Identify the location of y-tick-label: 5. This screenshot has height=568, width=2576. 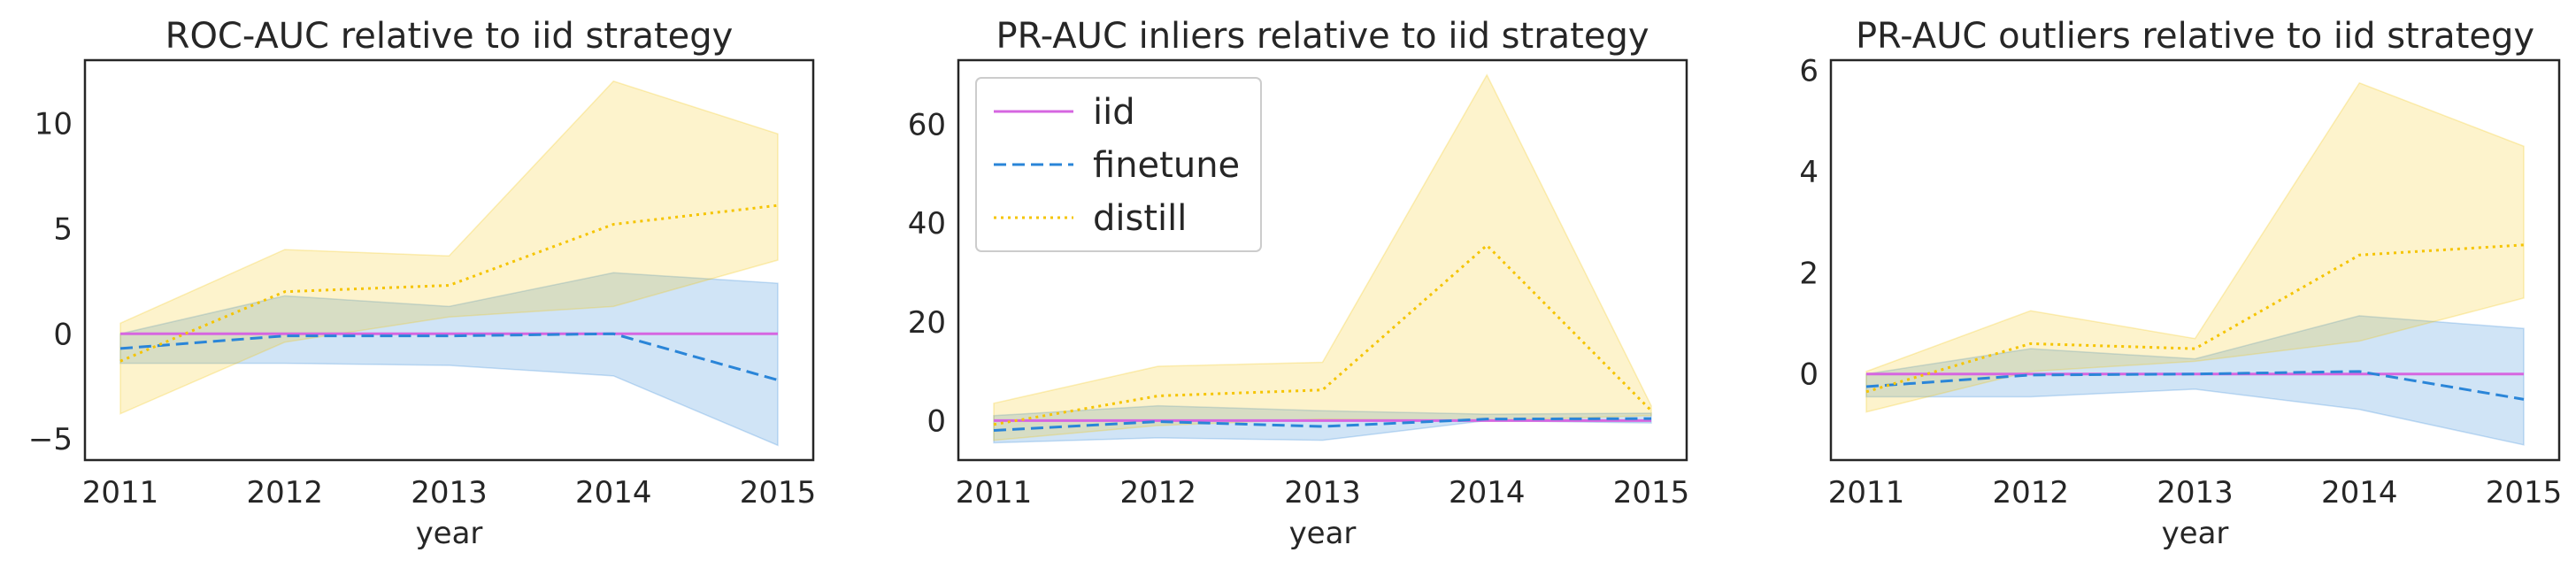
(63, 229).